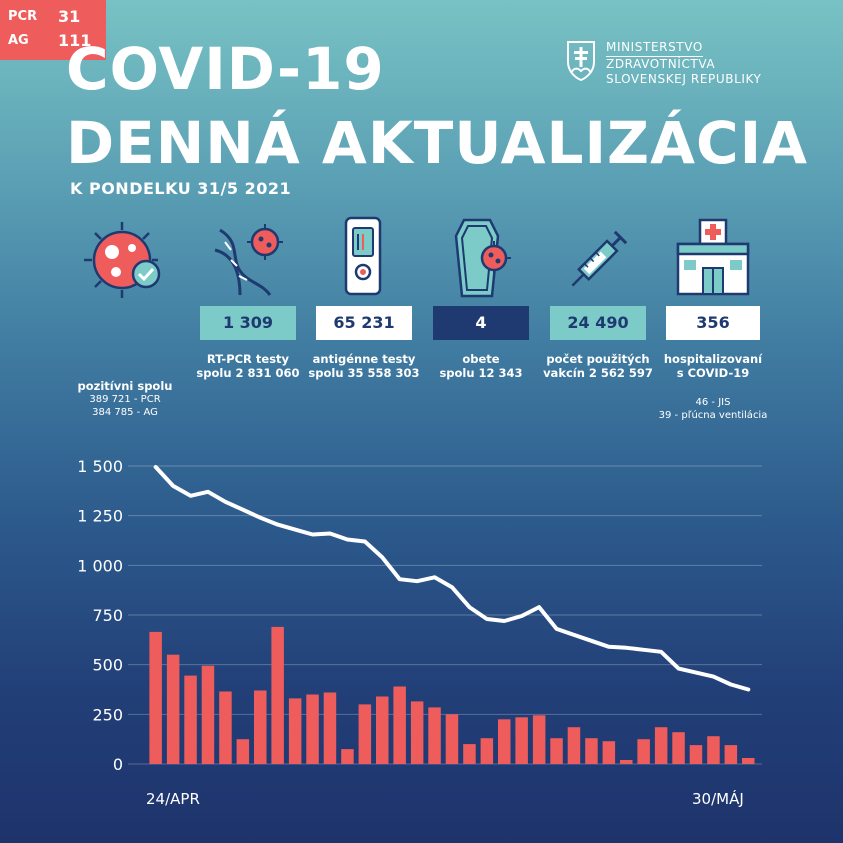 The width and height of the screenshot is (843, 843). What do you see at coordinates (18, 40) in the screenshot?
I see `ag-label: AG` at bounding box center [18, 40].